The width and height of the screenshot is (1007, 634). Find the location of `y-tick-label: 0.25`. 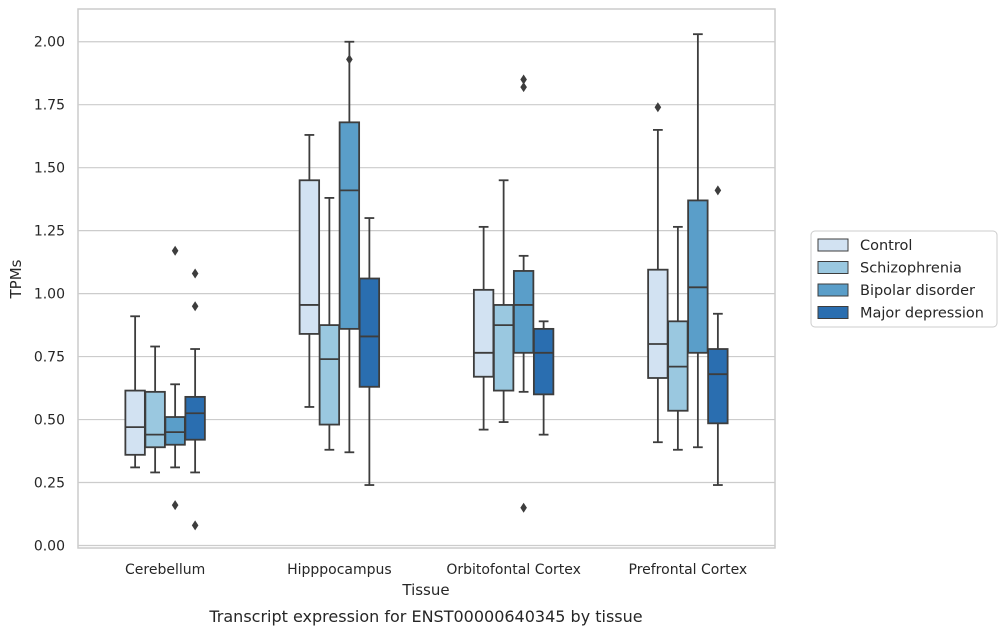

y-tick-label: 0.25 is located at coordinates (49, 484).